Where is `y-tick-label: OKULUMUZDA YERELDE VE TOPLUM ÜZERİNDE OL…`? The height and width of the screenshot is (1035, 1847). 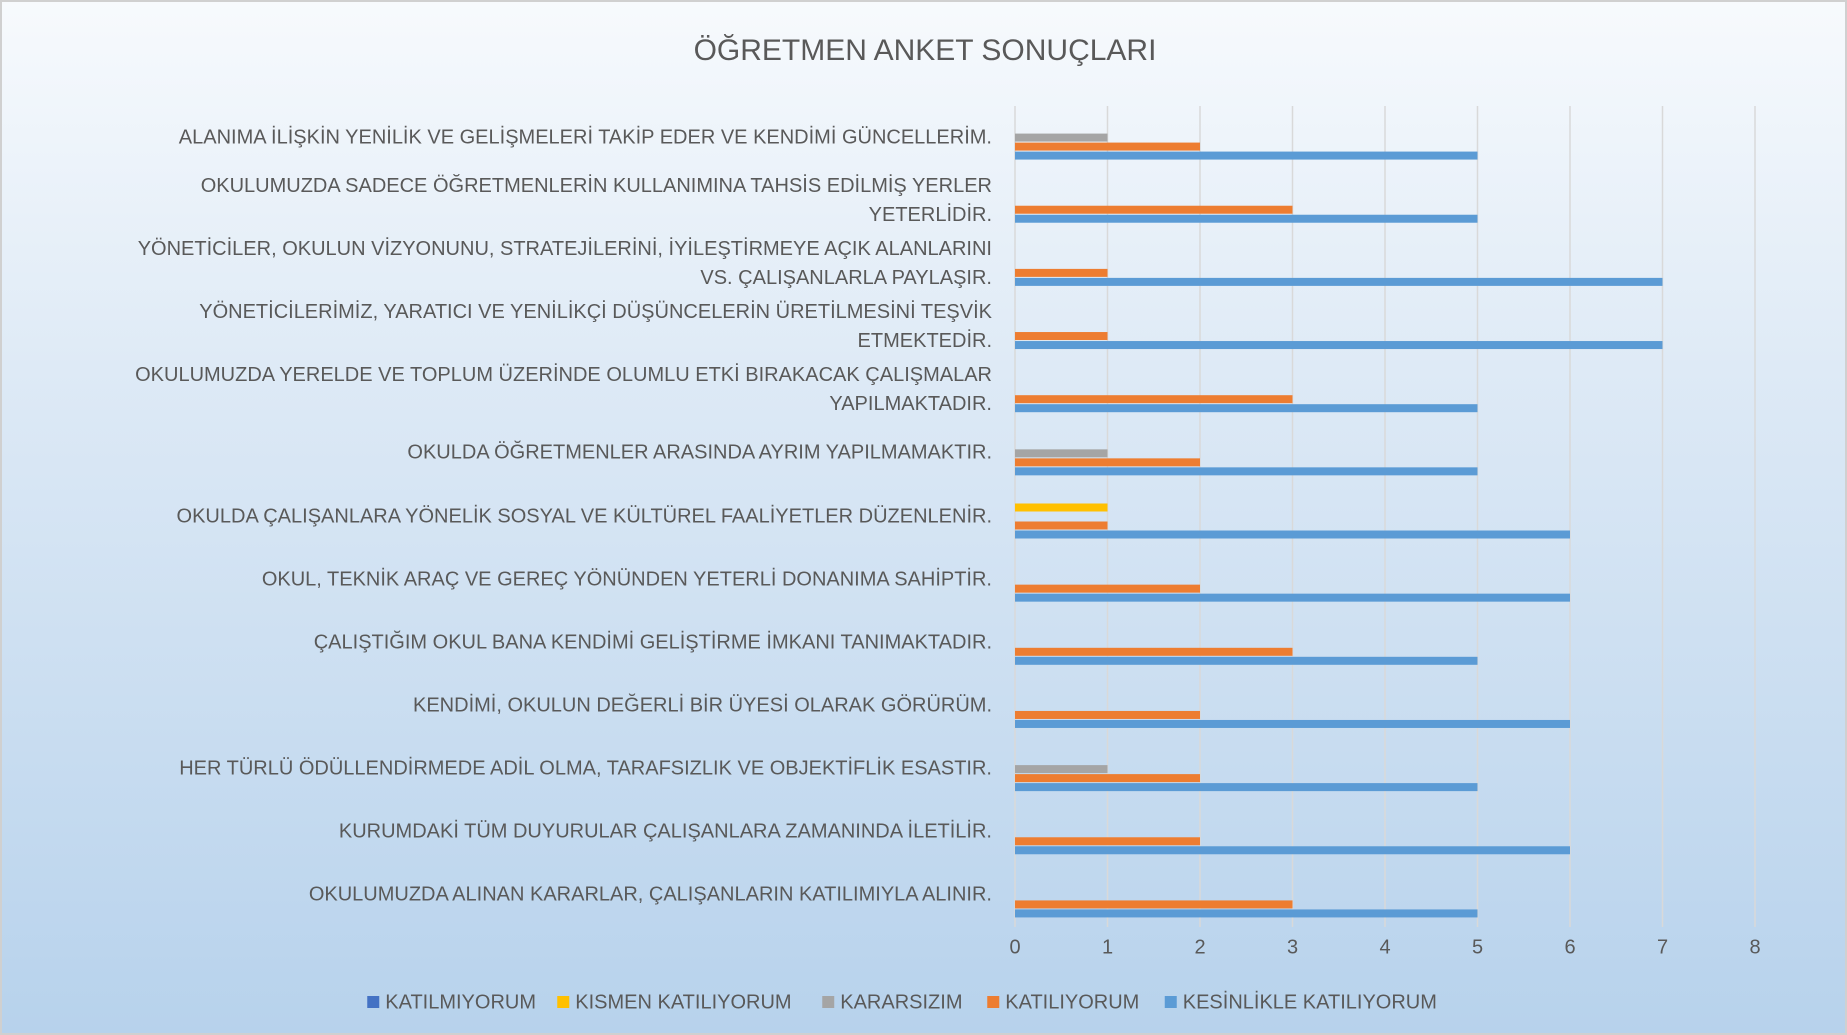 y-tick-label: OKULUMUZDA YERELDE VE TOPLUM ÜZERİNDE OL… is located at coordinates (563, 390).